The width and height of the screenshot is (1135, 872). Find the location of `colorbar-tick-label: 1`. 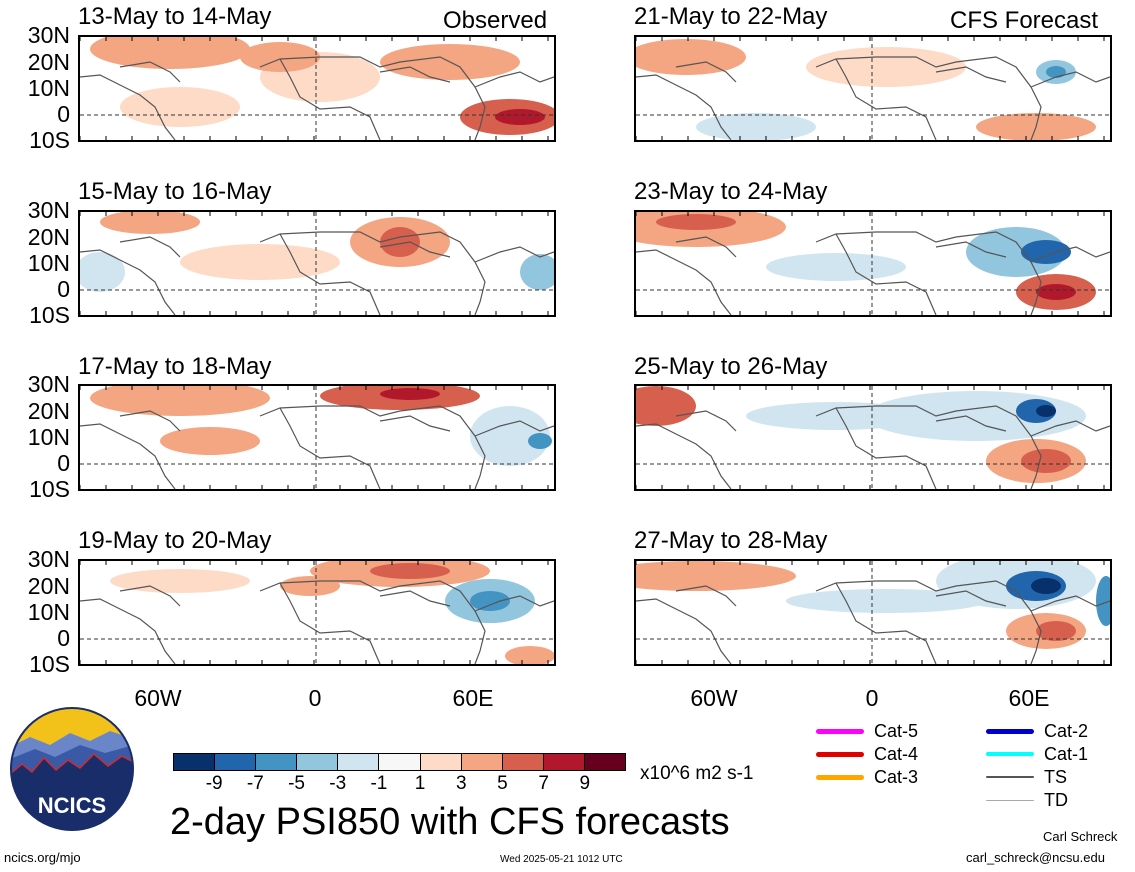

colorbar-tick-label: 1 is located at coordinates (420, 783).